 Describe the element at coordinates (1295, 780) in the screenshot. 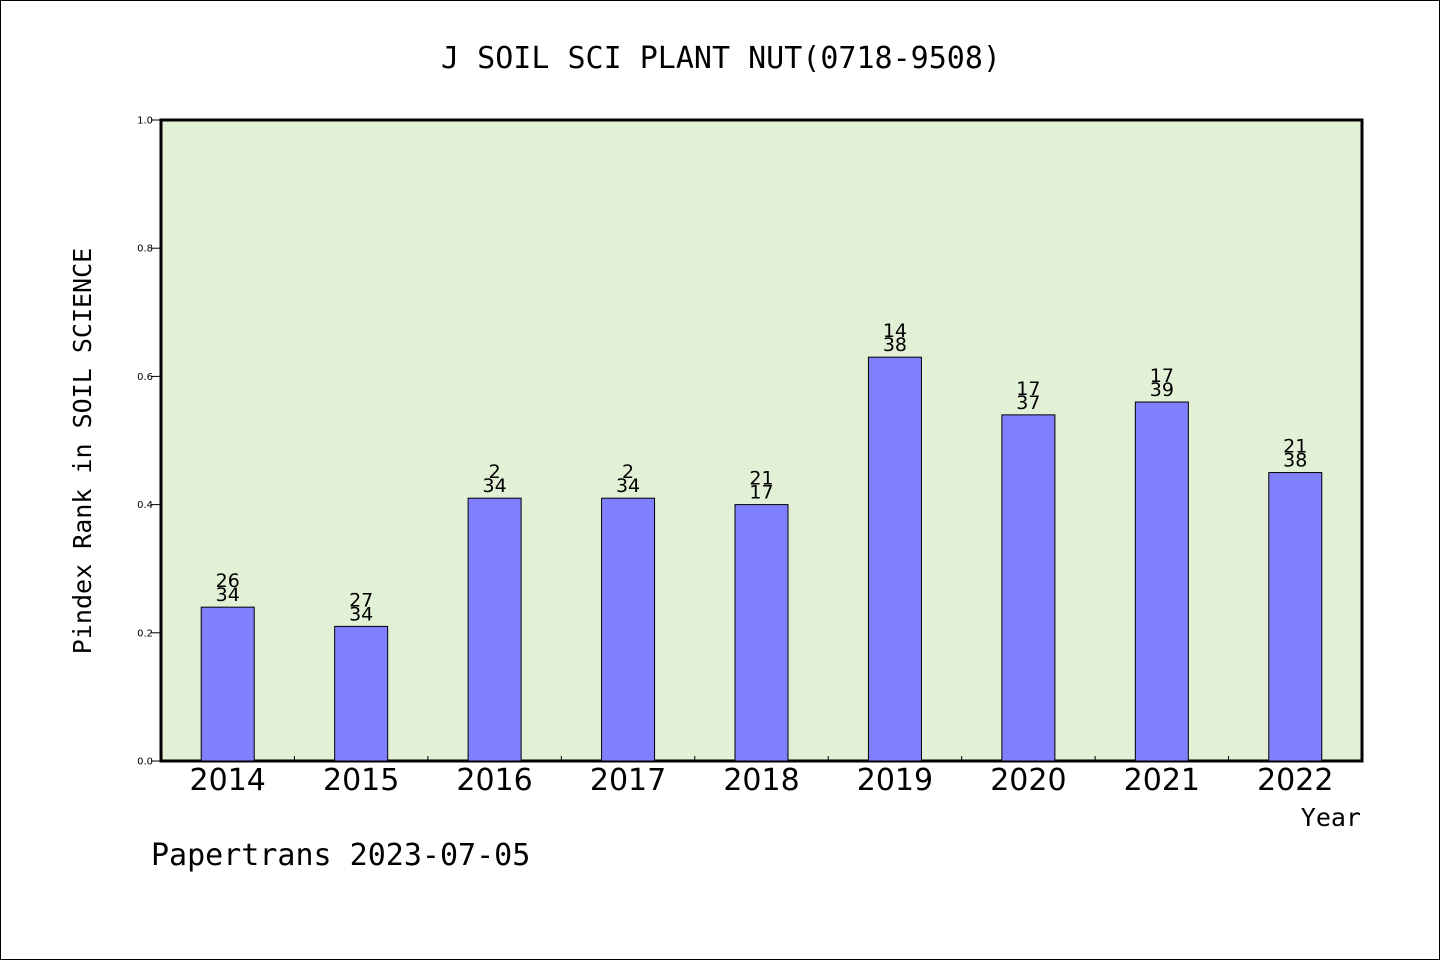

I see `x-tick-label: 2022` at that location.